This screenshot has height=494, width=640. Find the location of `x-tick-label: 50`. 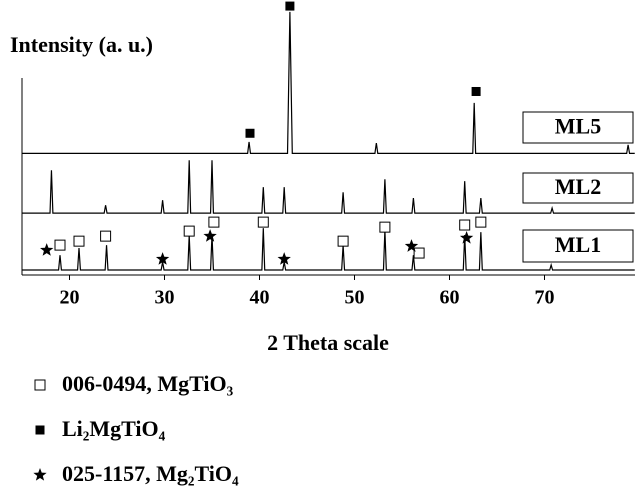

x-tick-label: 50 is located at coordinates (355, 298).